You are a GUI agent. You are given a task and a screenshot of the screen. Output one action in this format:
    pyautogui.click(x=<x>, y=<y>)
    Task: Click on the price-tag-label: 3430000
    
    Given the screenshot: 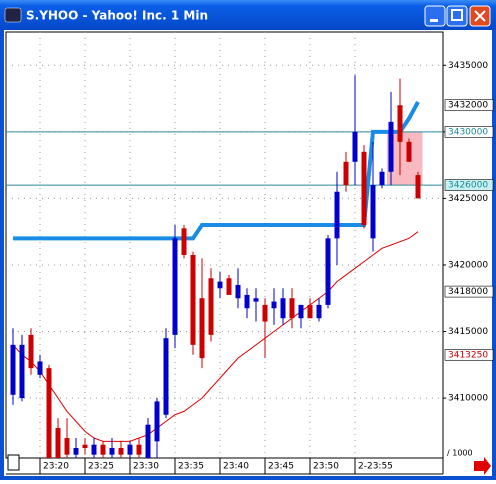 What is the action you would take?
    pyautogui.click(x=468, y=132)
    